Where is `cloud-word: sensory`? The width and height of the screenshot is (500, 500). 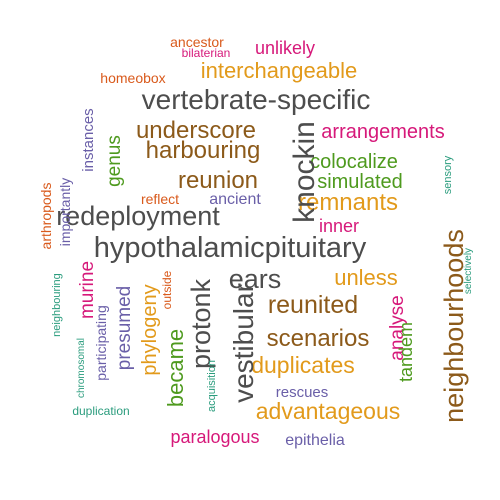 cloud-word: sensory is located at coordinates (447, 175).